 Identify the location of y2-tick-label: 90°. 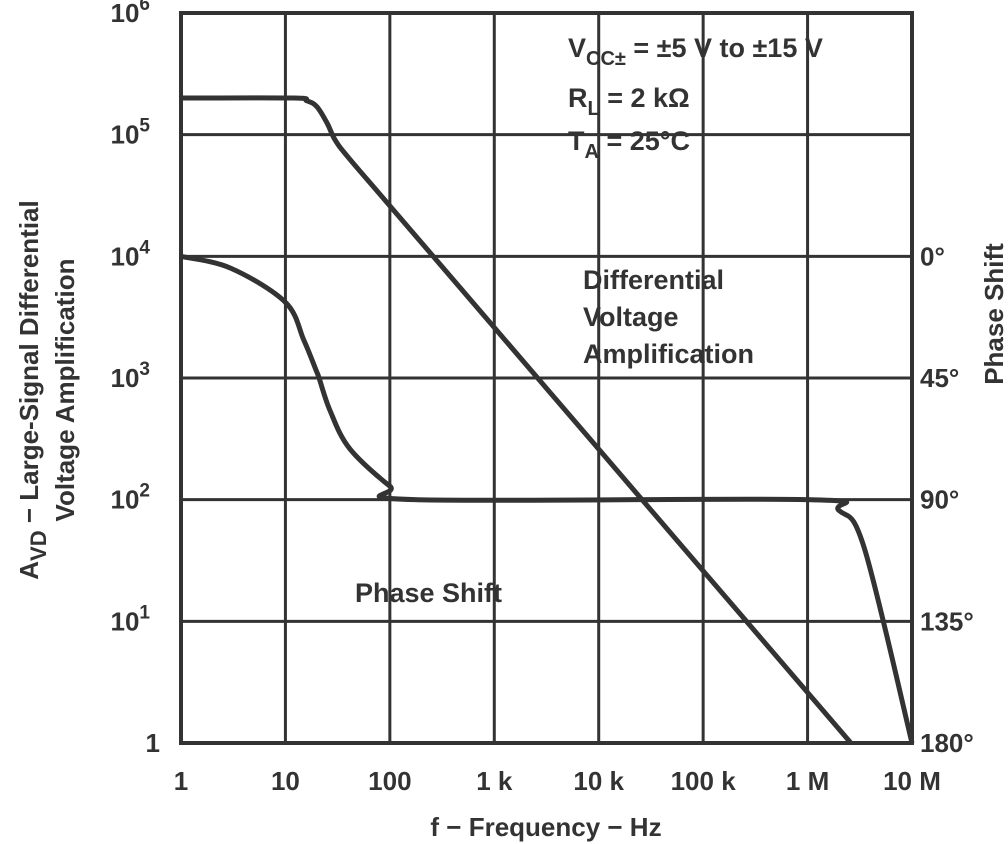
(939, 500).